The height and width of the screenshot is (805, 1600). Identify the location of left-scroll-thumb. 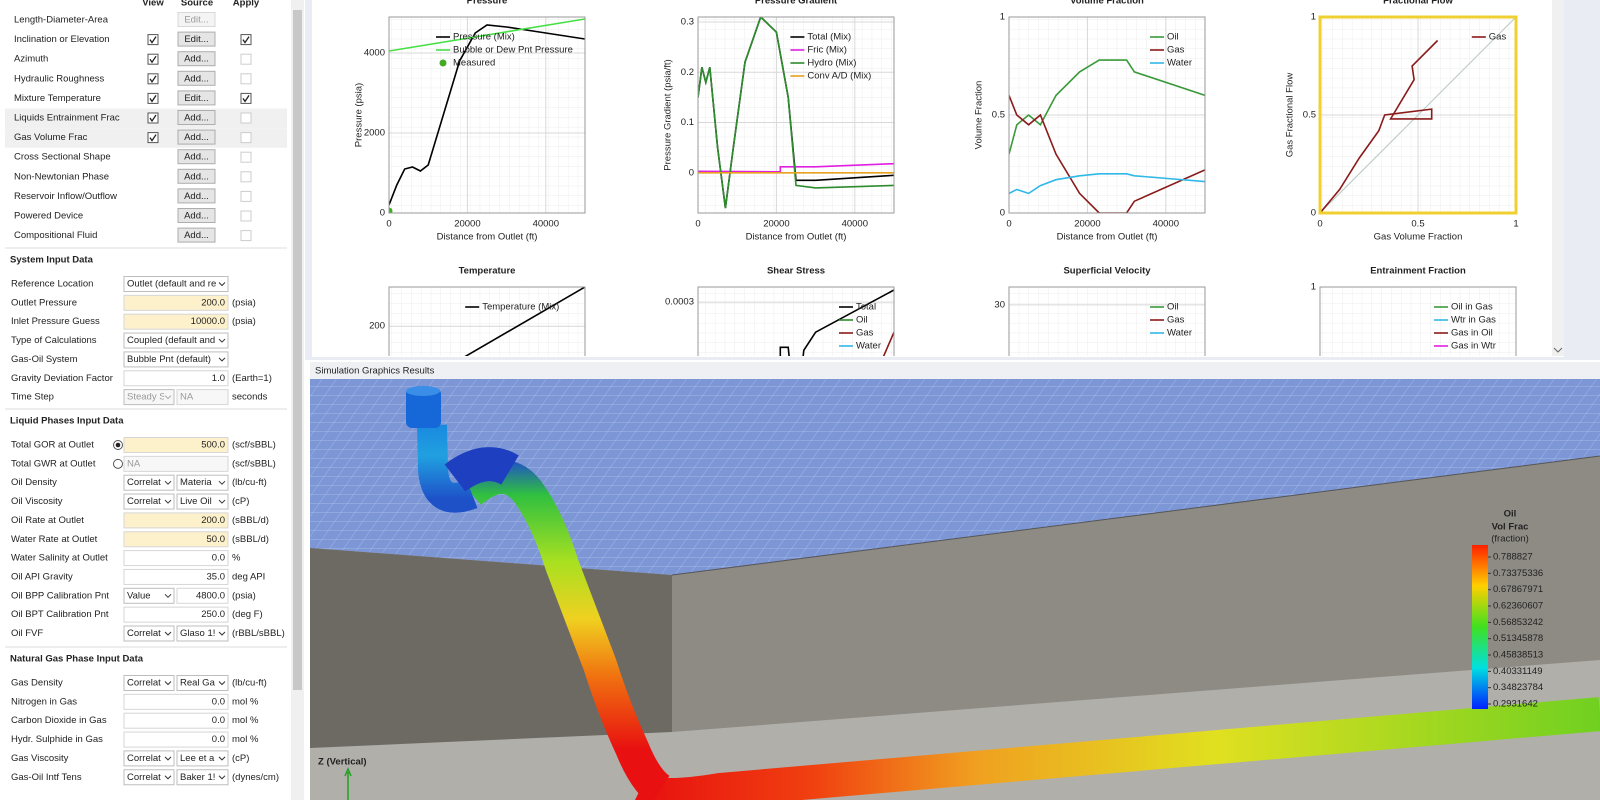
(297, 350).